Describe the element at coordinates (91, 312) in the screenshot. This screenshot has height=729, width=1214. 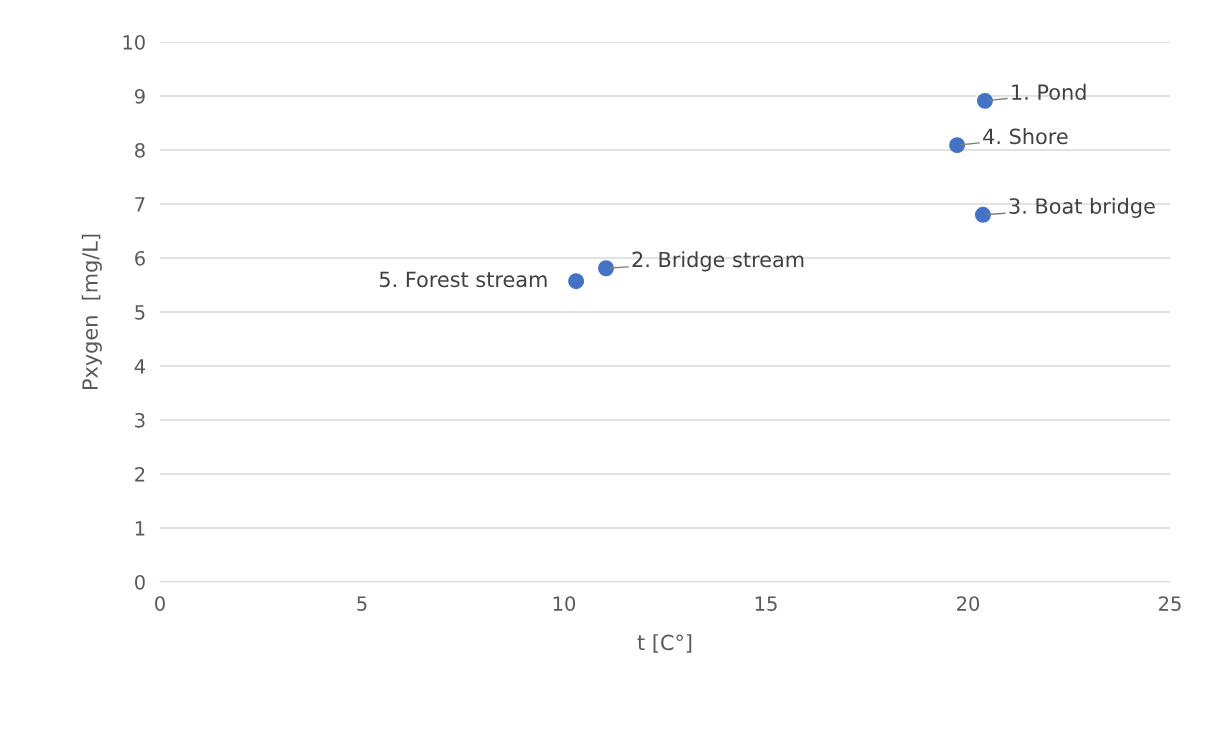
I see `y-axis-title: Pxygen [mg/L]` at that location.